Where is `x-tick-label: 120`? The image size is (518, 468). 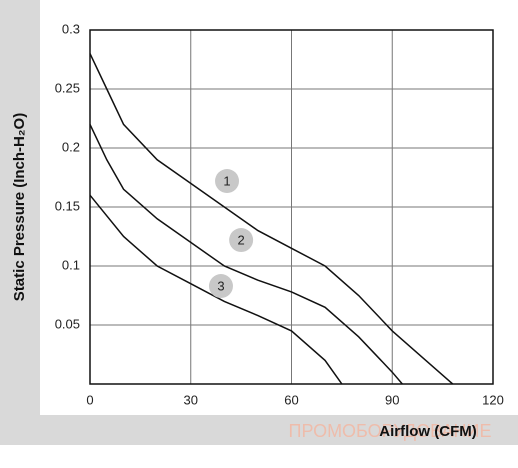
x-tick-label: 120 is located at coordinates (493, 399).